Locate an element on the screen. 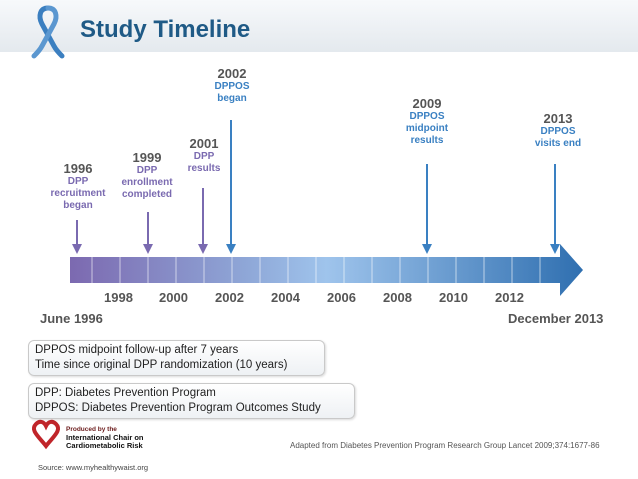 This screenshot has height=479, width=638. ribbon-logo-icon is located at coordinates (48, 32).